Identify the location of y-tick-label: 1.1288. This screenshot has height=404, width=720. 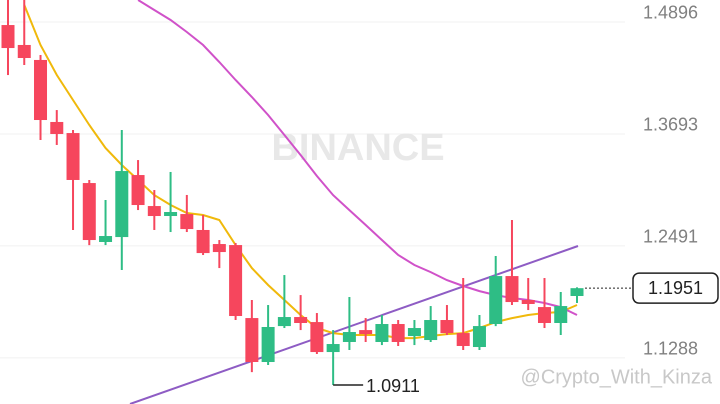
(670, 349).